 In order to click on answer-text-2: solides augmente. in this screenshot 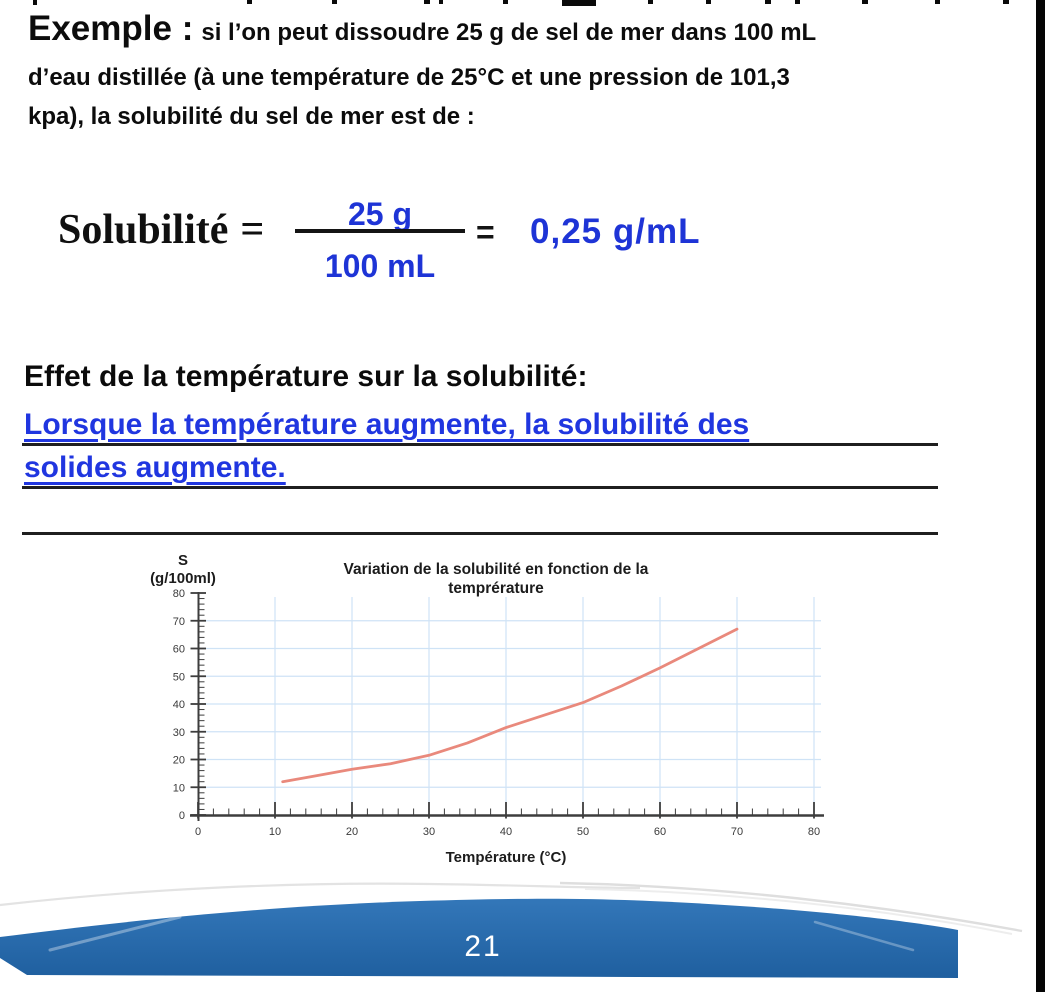, I will do `click(155, 467)`.